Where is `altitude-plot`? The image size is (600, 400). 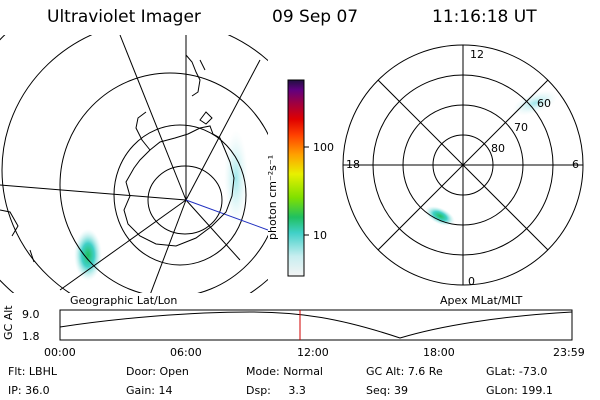 altitude-plot is located at coordinates (316, 325).